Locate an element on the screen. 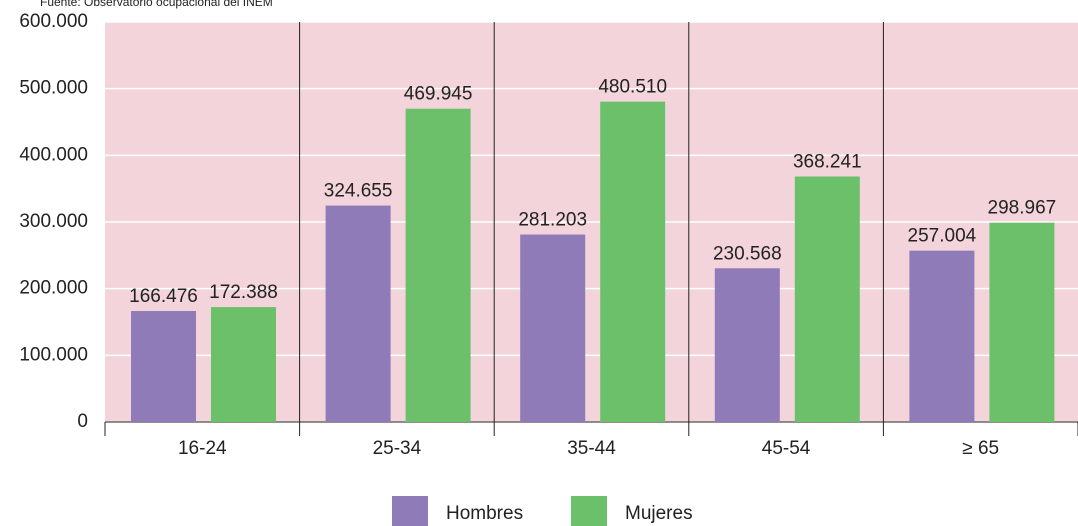  value-label: 480.510 is located at coordinates (632, 87).